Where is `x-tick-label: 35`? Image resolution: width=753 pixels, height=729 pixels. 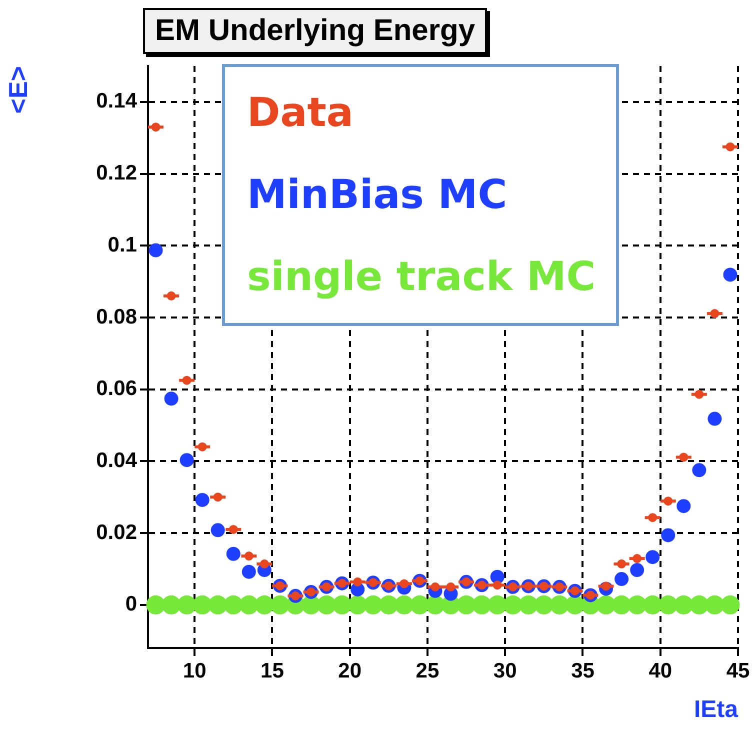 x-tick-label: 35 is located at coordinates (583, 670).